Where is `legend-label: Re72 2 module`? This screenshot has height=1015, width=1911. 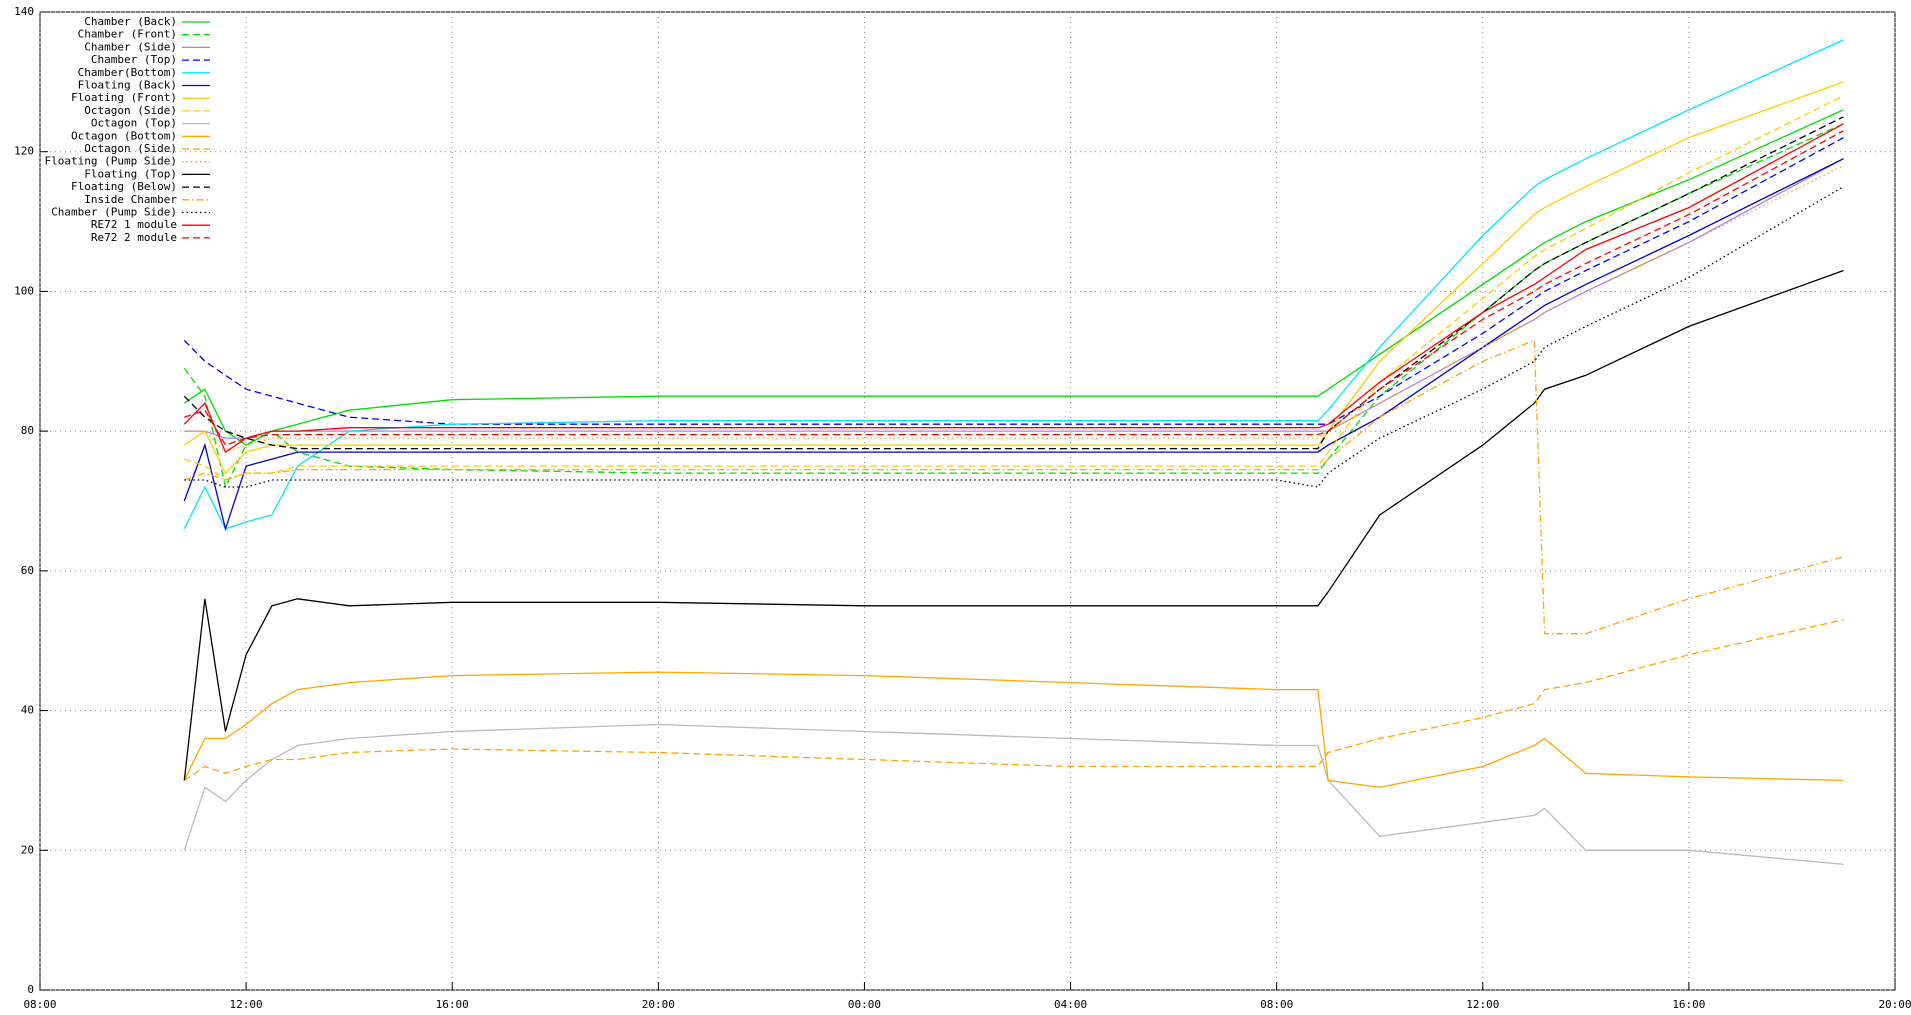 legend-label: Re72 2 module is located at coordinates (134, 237).